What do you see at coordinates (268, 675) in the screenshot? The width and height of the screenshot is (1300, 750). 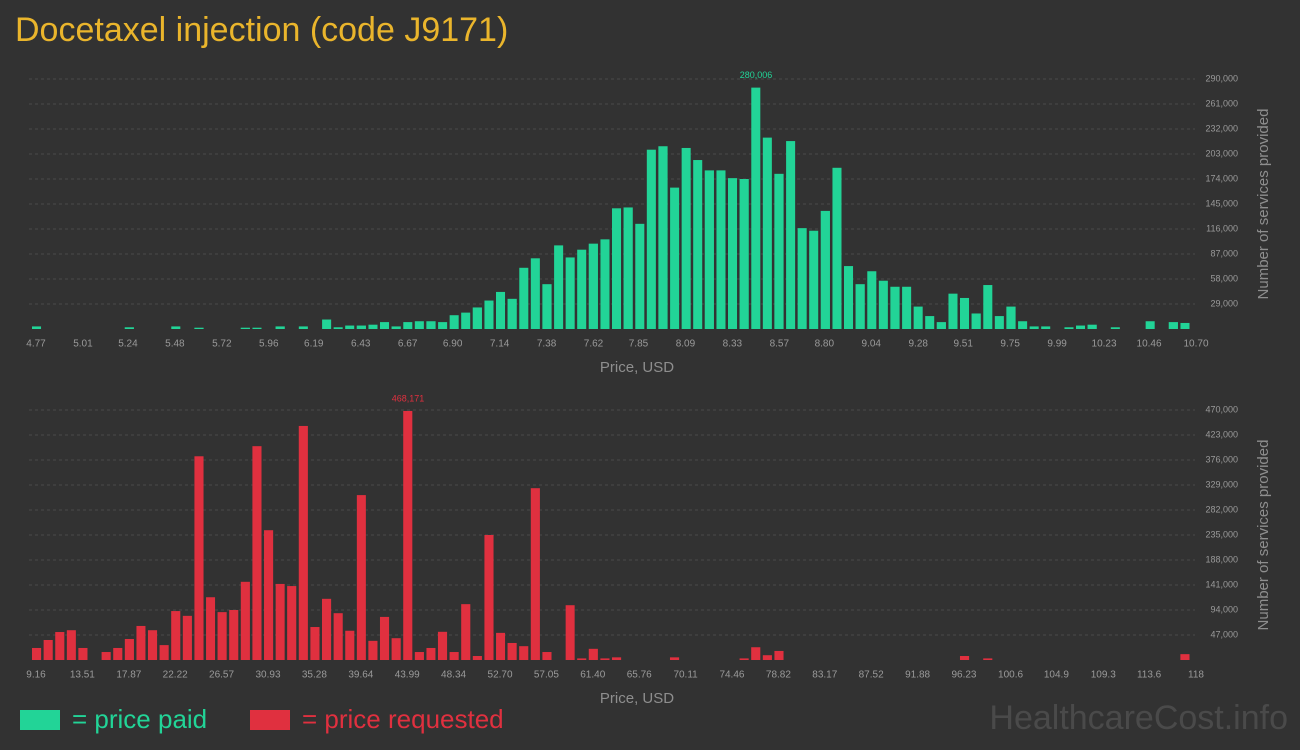 I see `x-tick-label: 30.93` at bounding box center [268, 675].